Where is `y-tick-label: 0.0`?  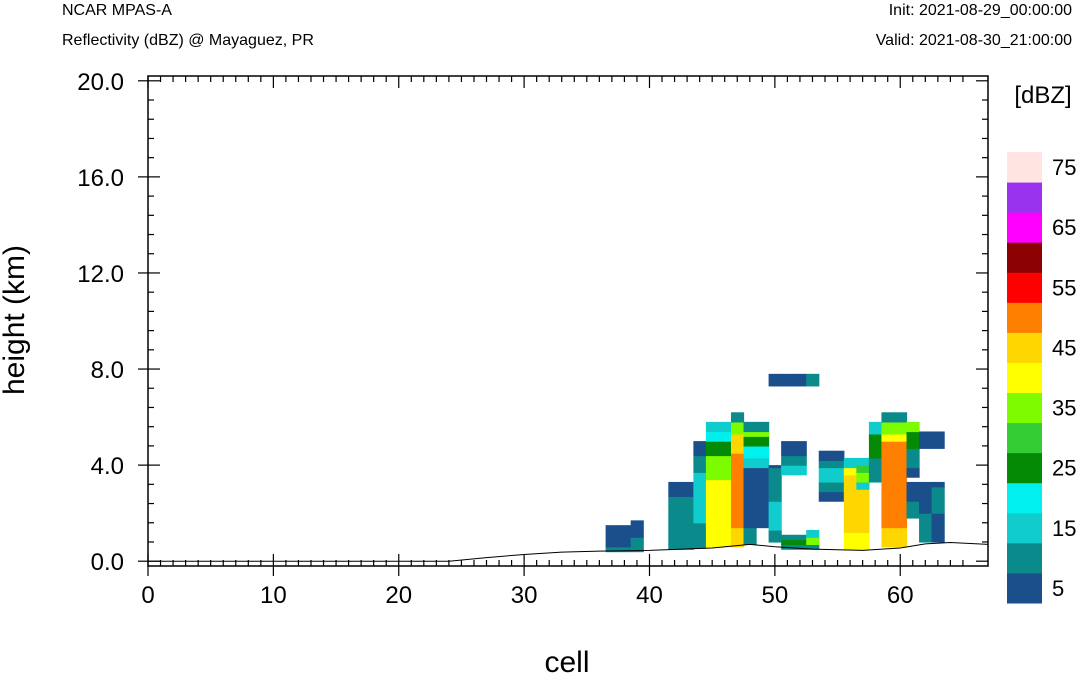
y-tick-label: 0.0 is located at coordinates (107, 562).